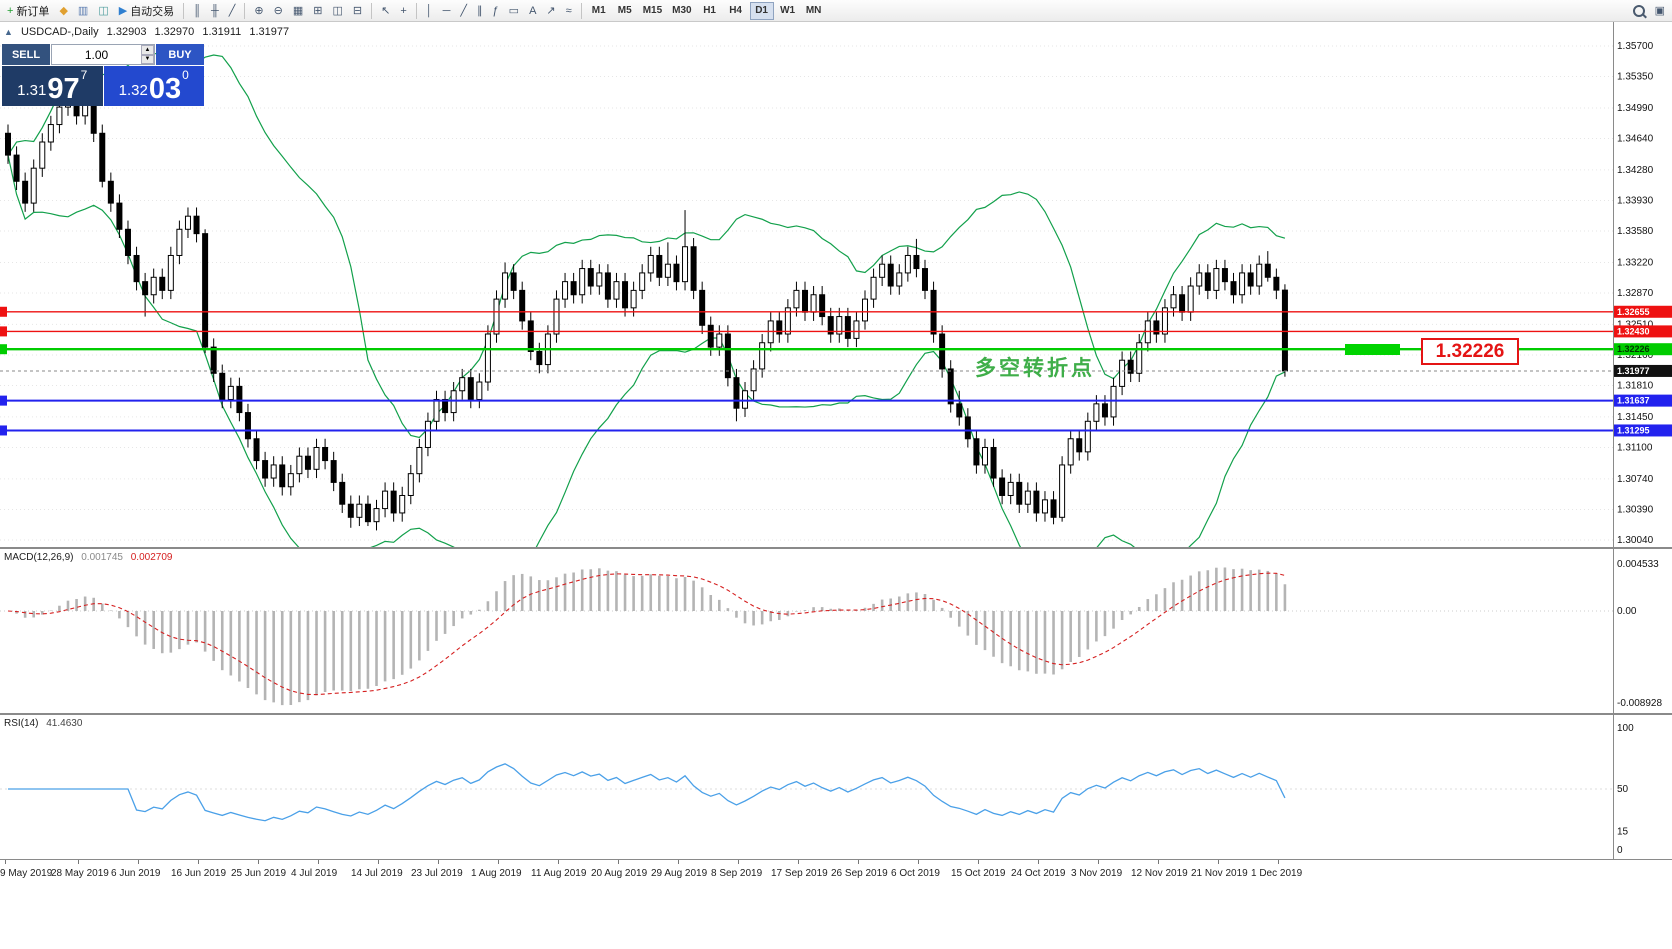  Describe the element at coordinates (681, 11) in the screenshot. I see `timeframe-m30: M30` at that location.